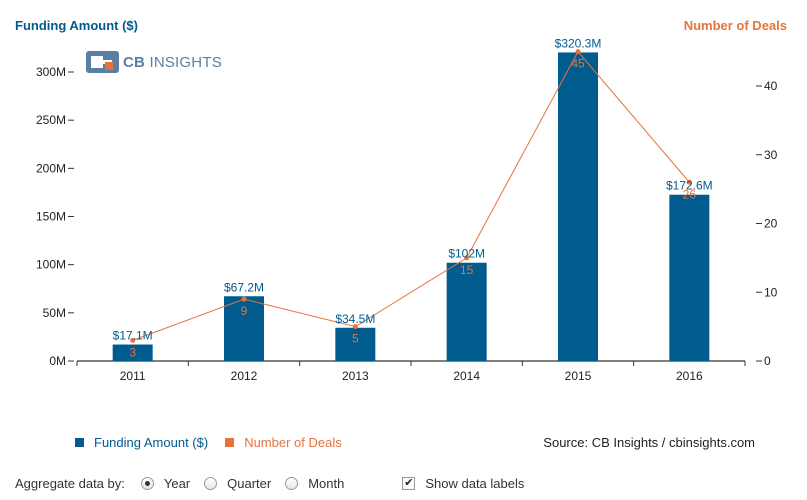 The height and width of the screenshot is (500, 807). I want to click on legend-label-deals: Number of Deals, so click(293, 442).